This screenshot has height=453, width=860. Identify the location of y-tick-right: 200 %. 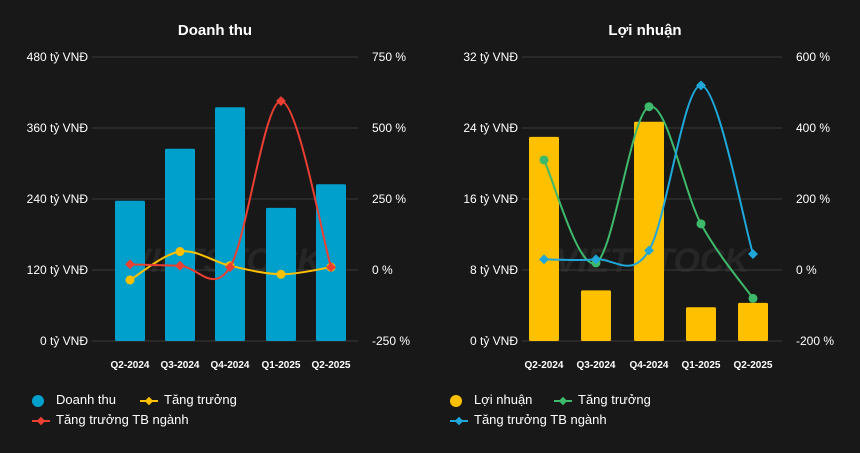
(813, 199).